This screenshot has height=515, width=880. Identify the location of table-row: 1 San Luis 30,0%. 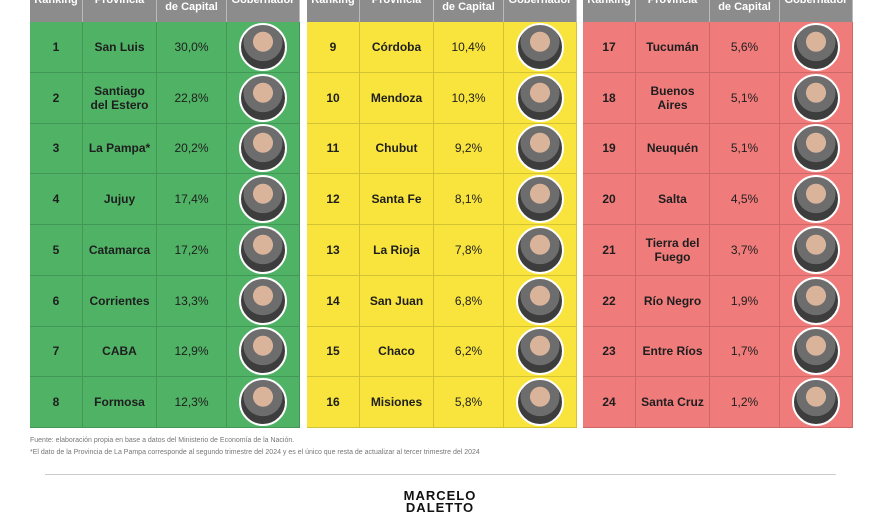
(165, 47).